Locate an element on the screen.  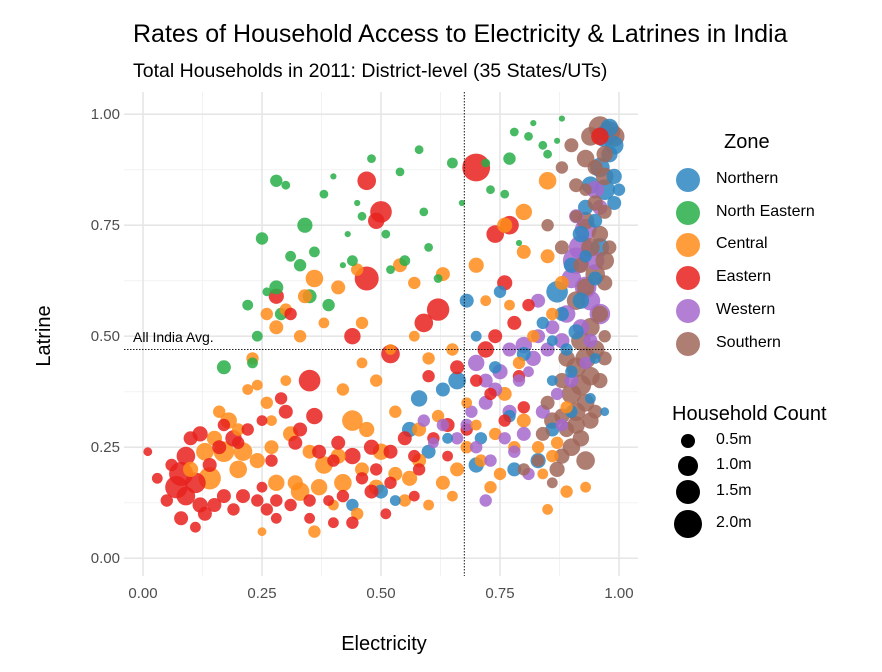
legend-swatch-eastern is located at coordinates (688, 278).